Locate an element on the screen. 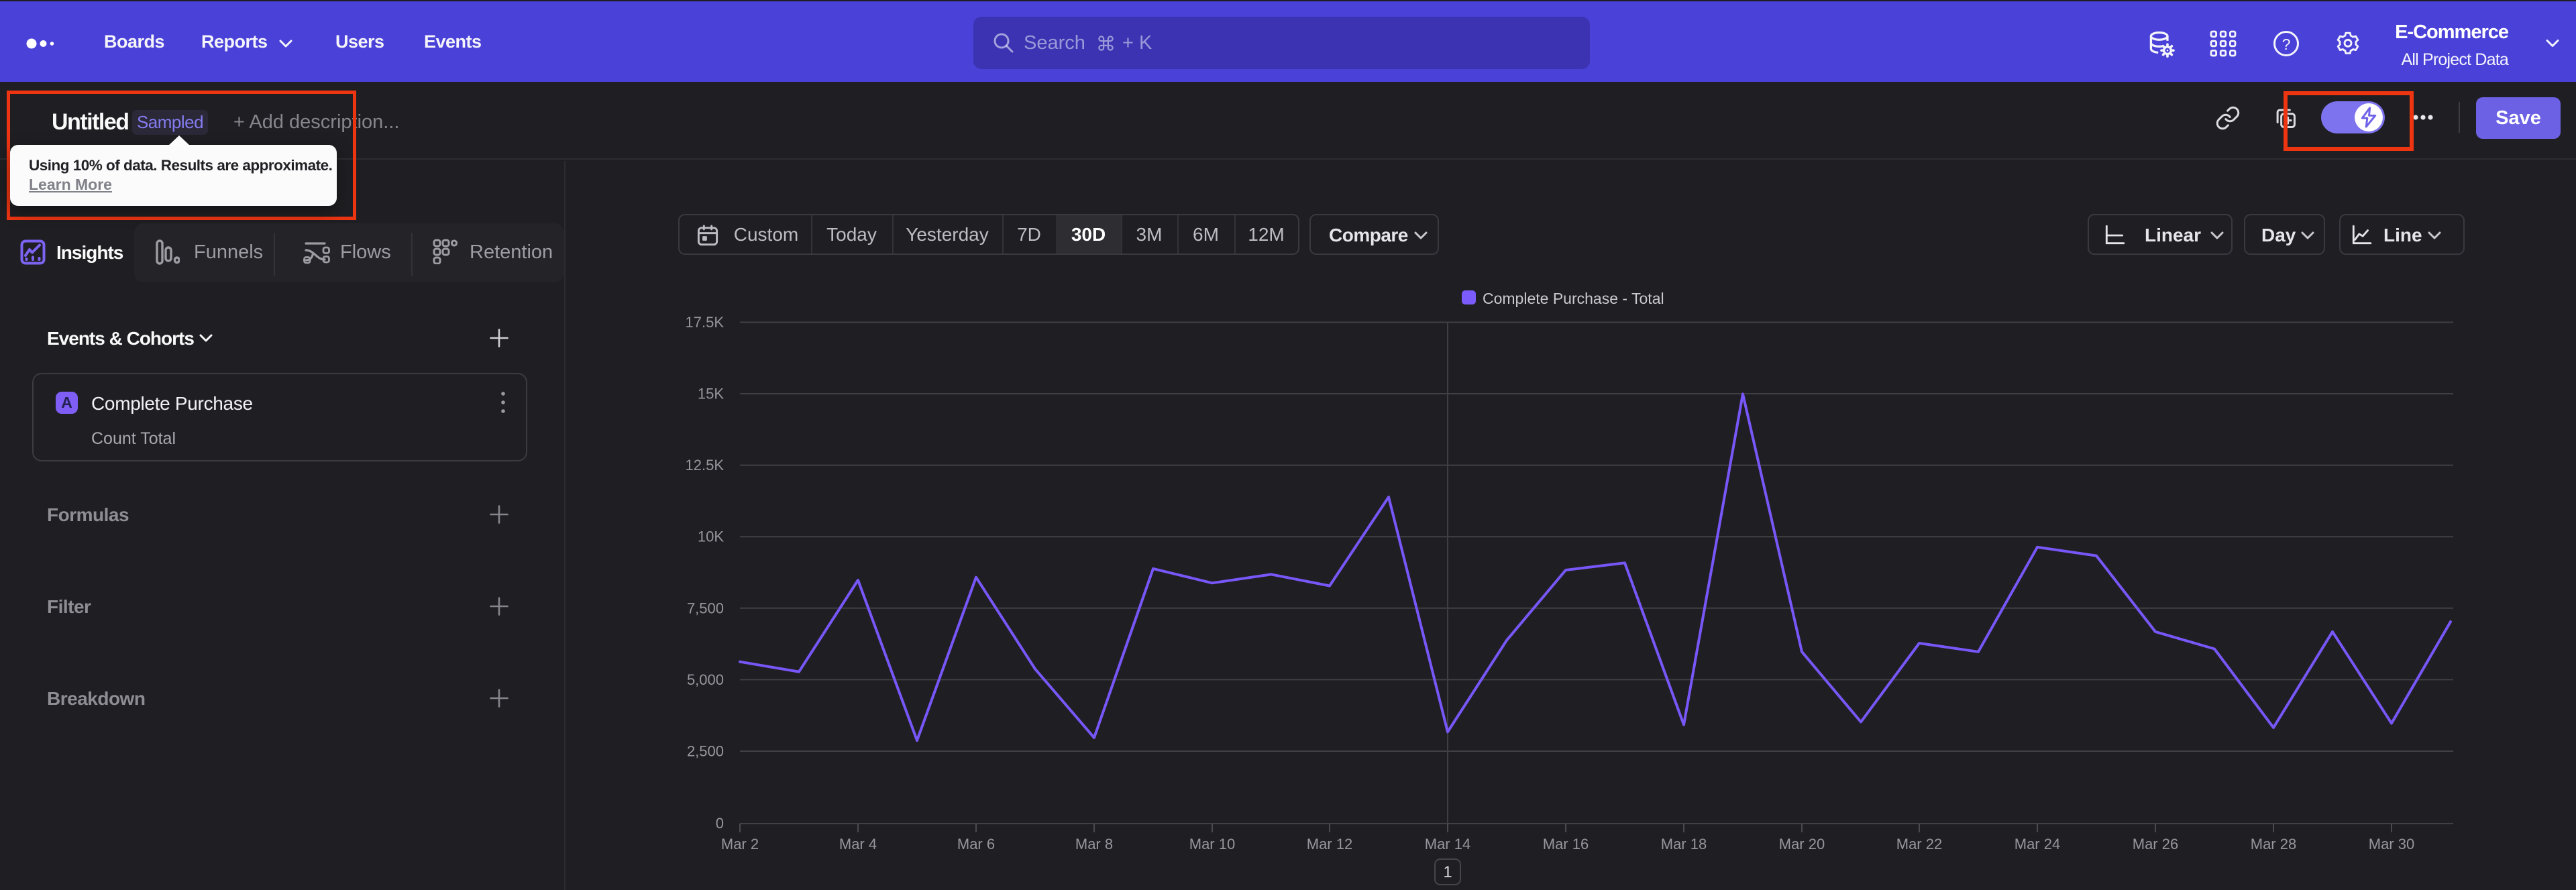 This screenshot has height=890, width=2576. svg-text: Mar 28 is located at coordinates (2273, 844).